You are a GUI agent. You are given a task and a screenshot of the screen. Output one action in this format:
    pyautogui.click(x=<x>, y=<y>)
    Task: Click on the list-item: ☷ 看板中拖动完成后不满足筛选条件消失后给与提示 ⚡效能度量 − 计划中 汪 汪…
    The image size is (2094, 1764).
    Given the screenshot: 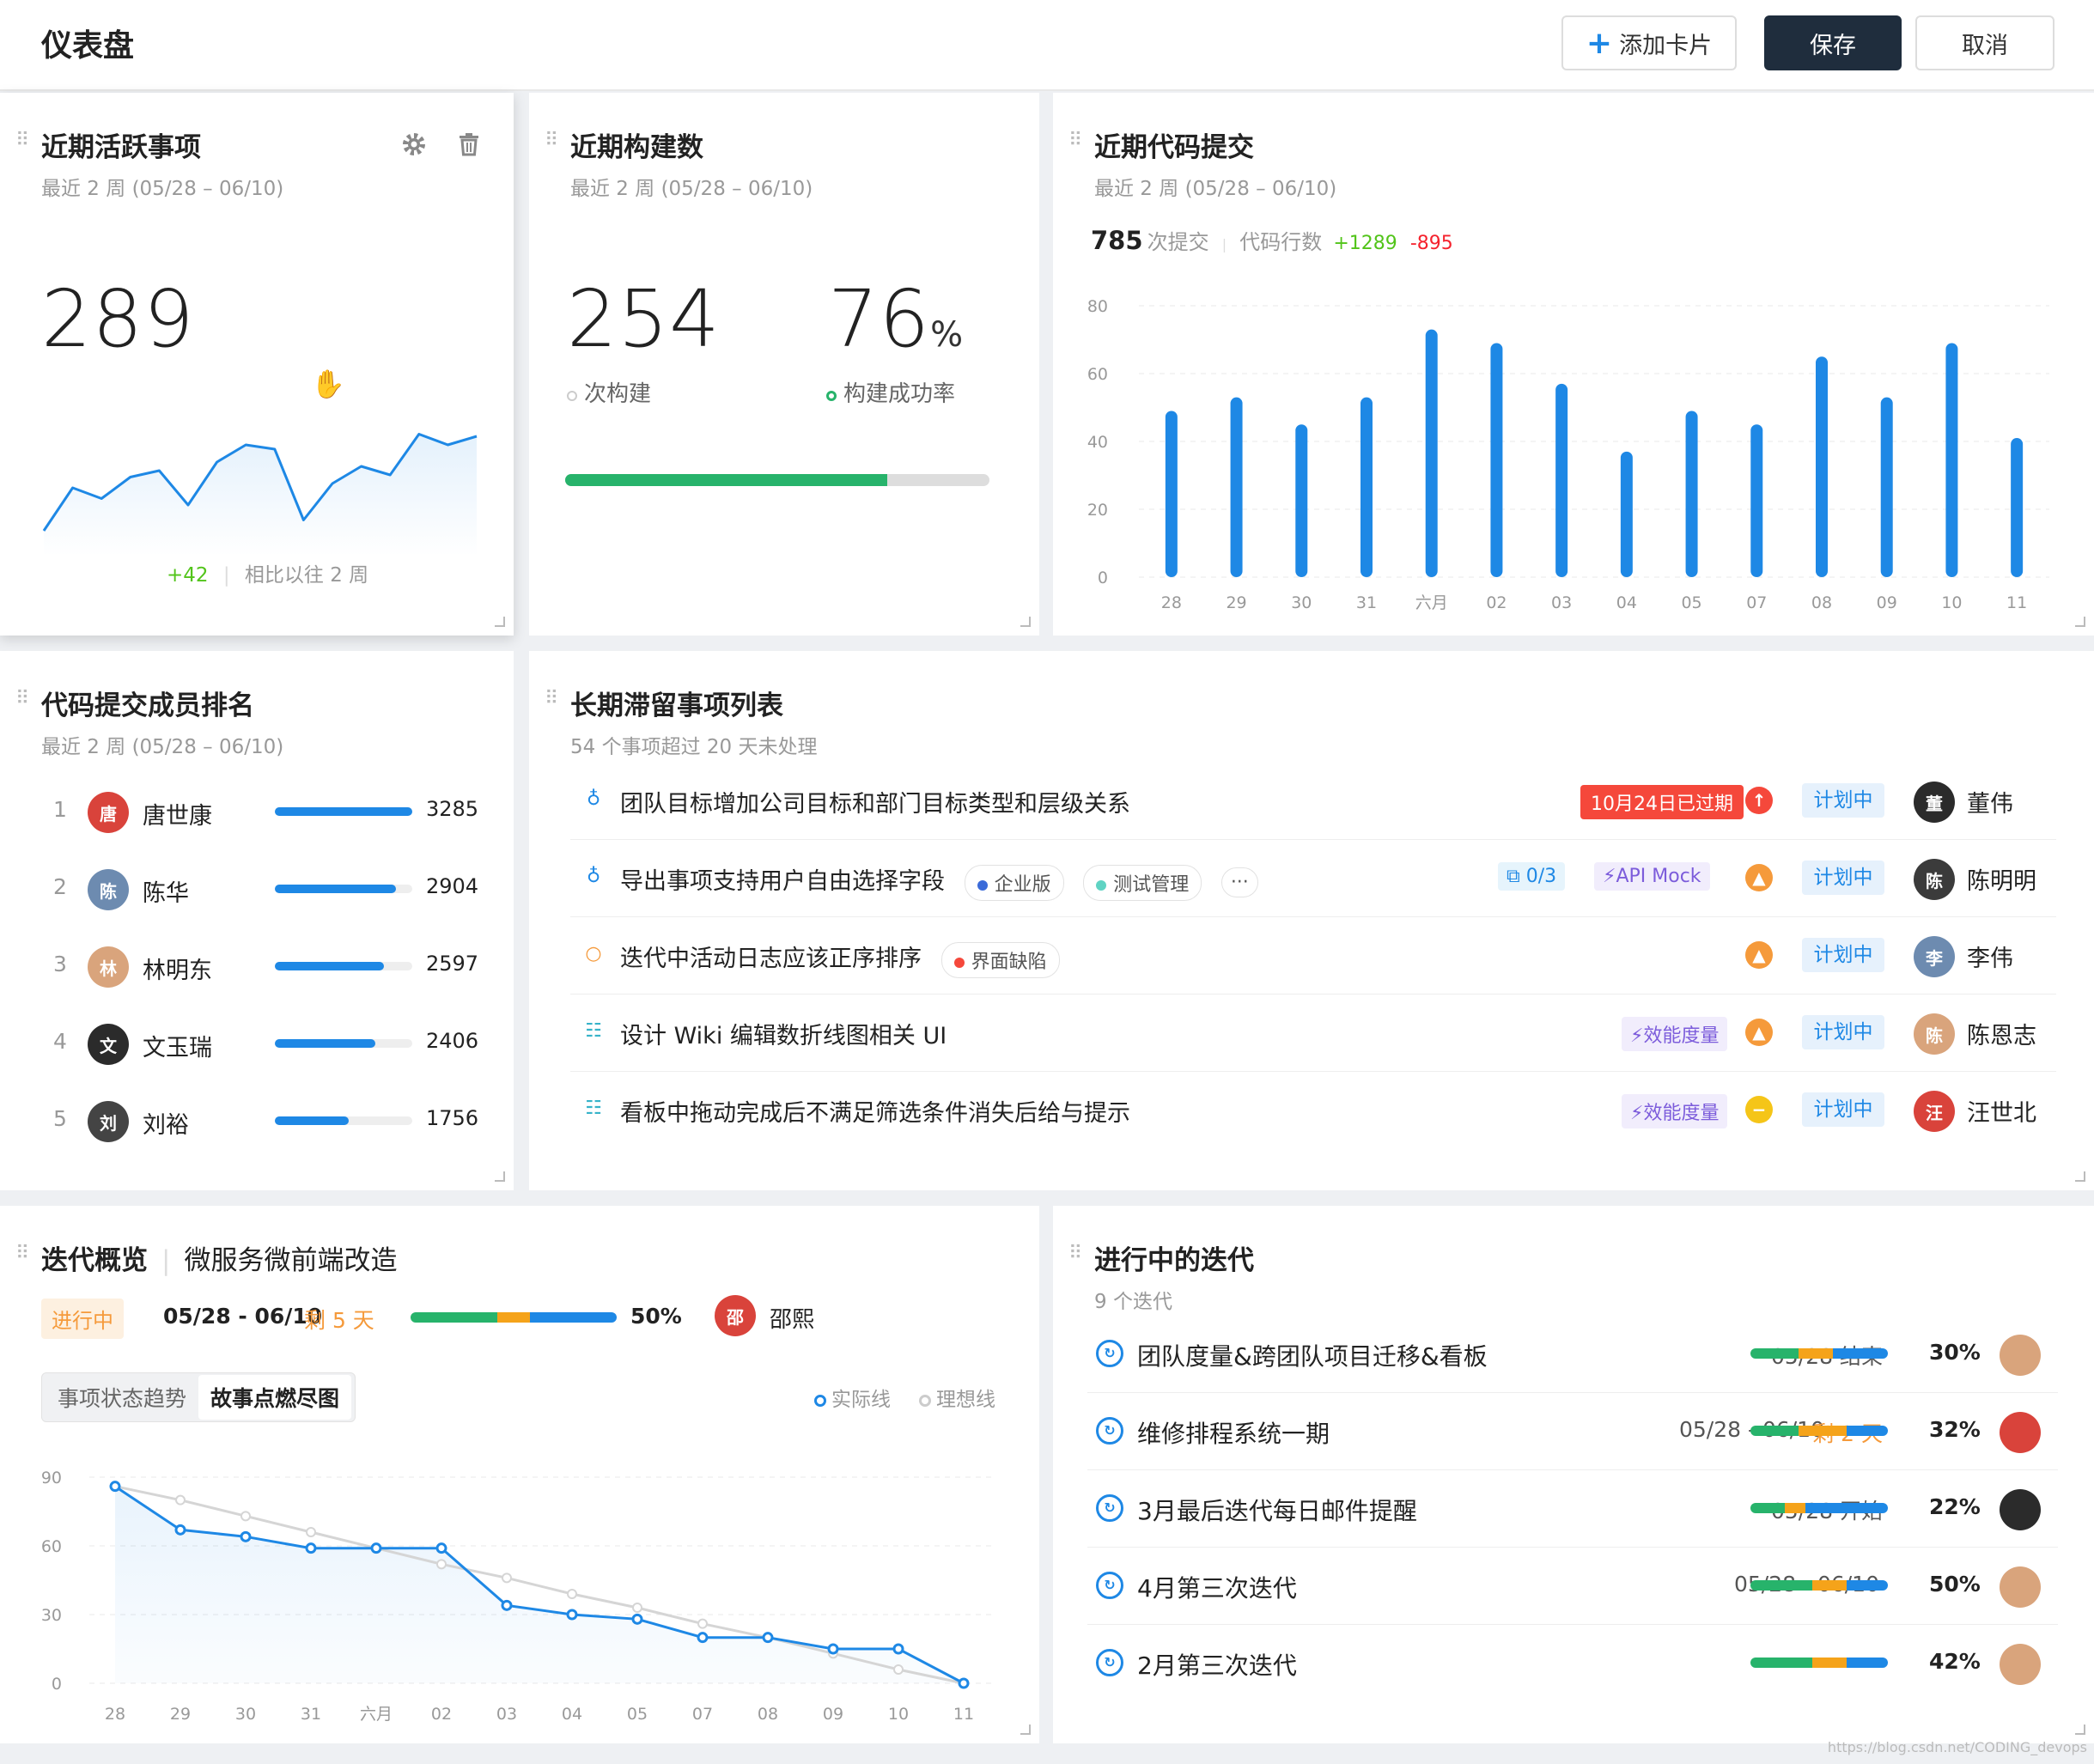 What is the action you would take?
    pyautogui.click(x=1313, y=1110)
    